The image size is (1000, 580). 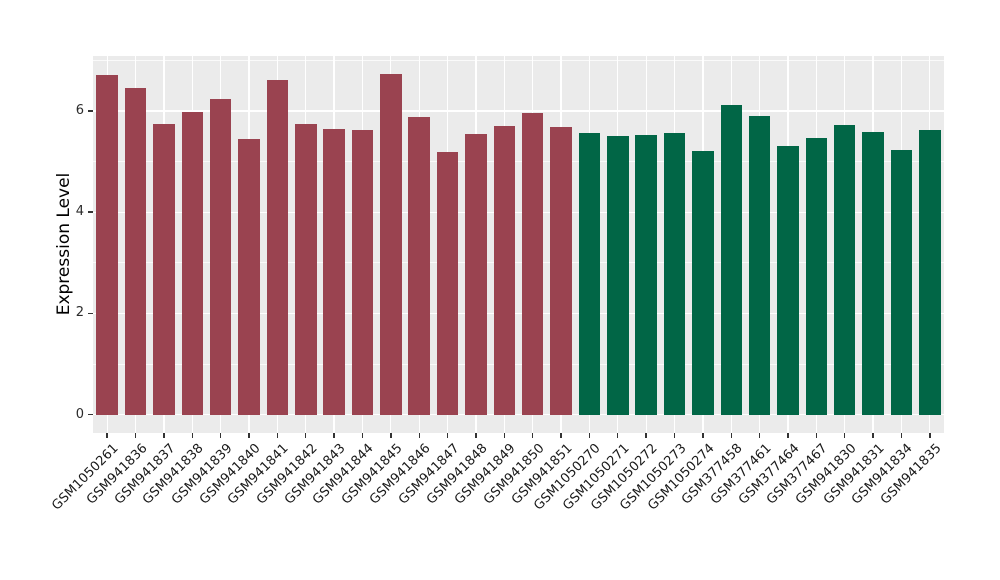 What do you see at coordinates (518, 60) in the screenshot?
I see `gridline-minor-y7` at bounding box center [518, 60].